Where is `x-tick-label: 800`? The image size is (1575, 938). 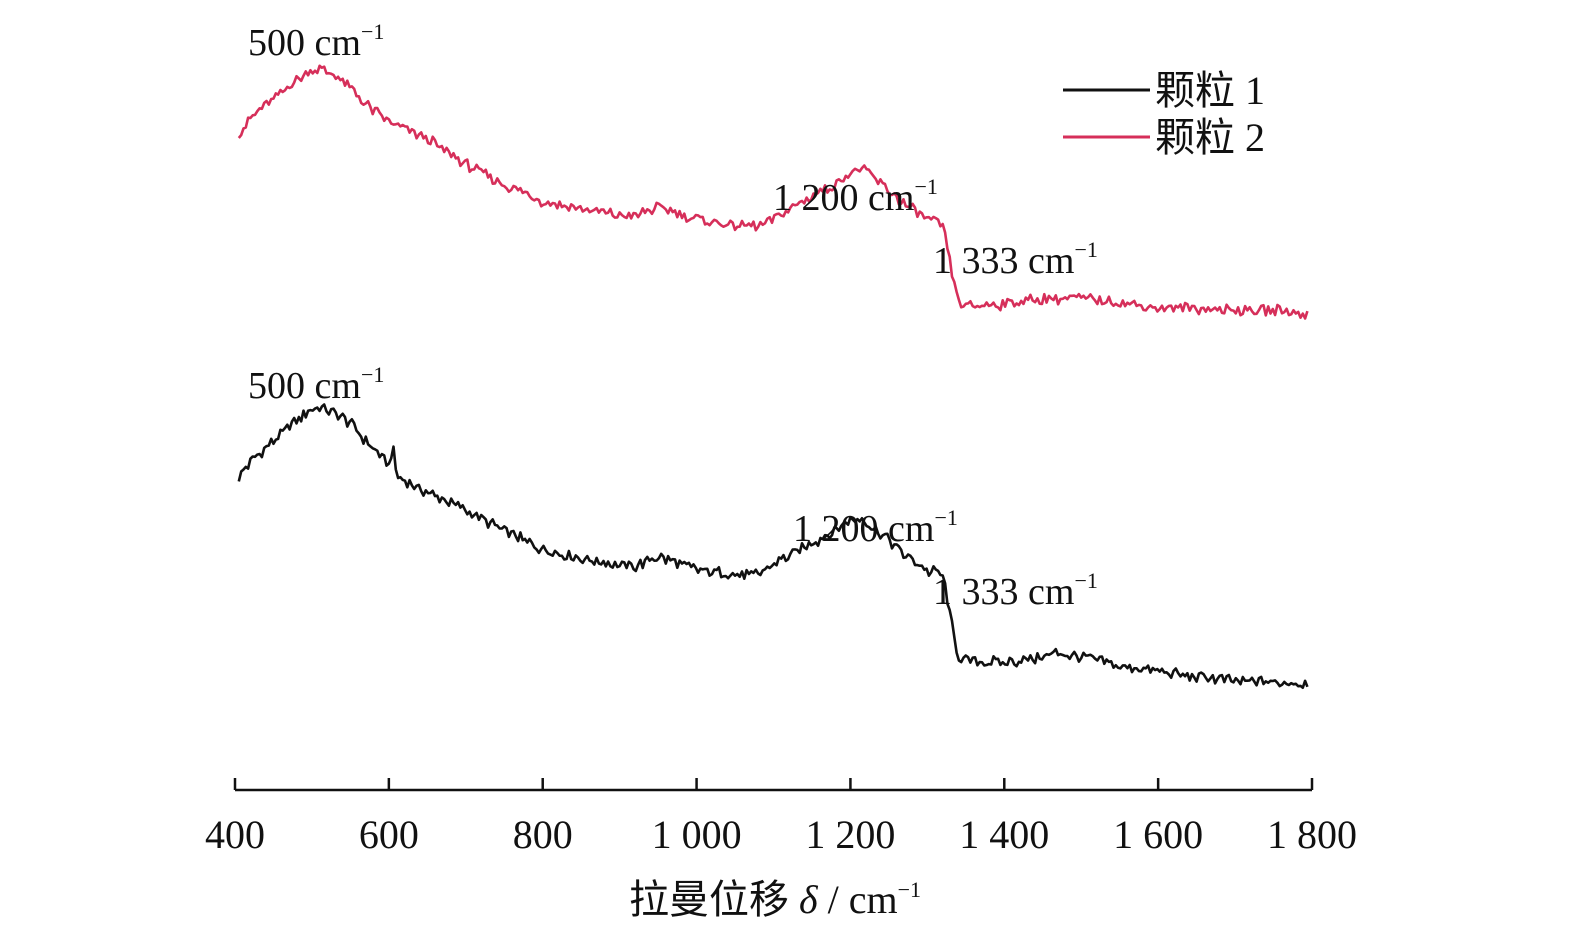 x-tick-label: 800 is located at coordinates (543, 834).